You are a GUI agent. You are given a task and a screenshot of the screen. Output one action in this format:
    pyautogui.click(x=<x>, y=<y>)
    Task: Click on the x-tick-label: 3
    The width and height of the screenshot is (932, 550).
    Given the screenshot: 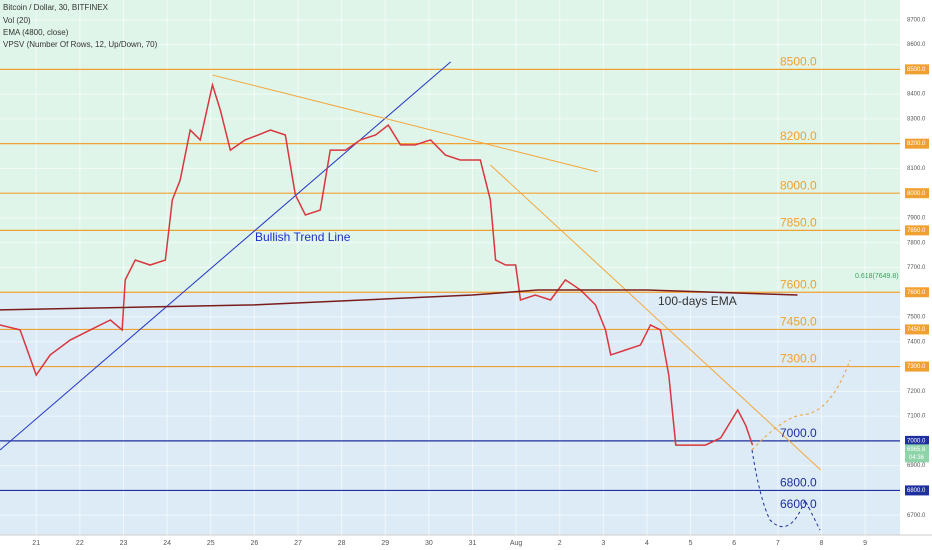 What is the action you would take?
    pyautogui.click(x=603, y=543)
    